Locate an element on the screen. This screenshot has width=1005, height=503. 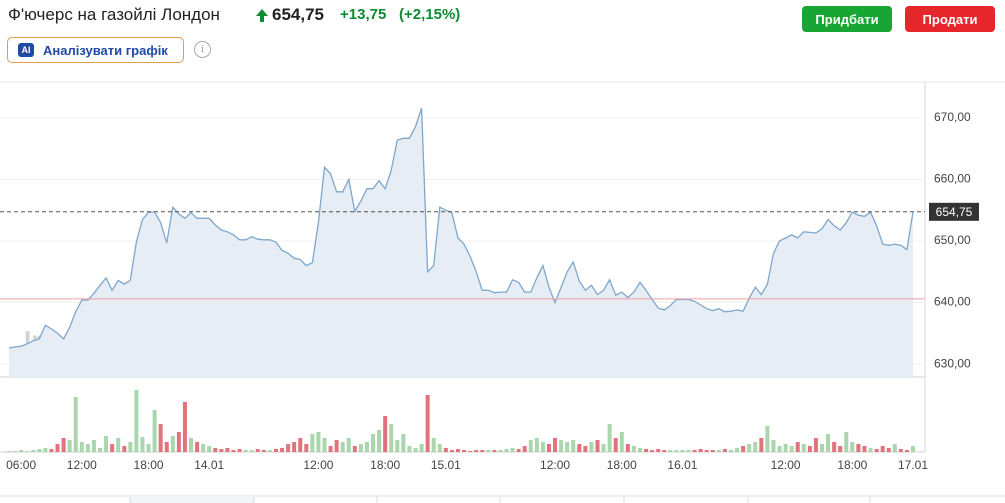
x-tick-label: 16.01 is located at coordinates (682, 465).